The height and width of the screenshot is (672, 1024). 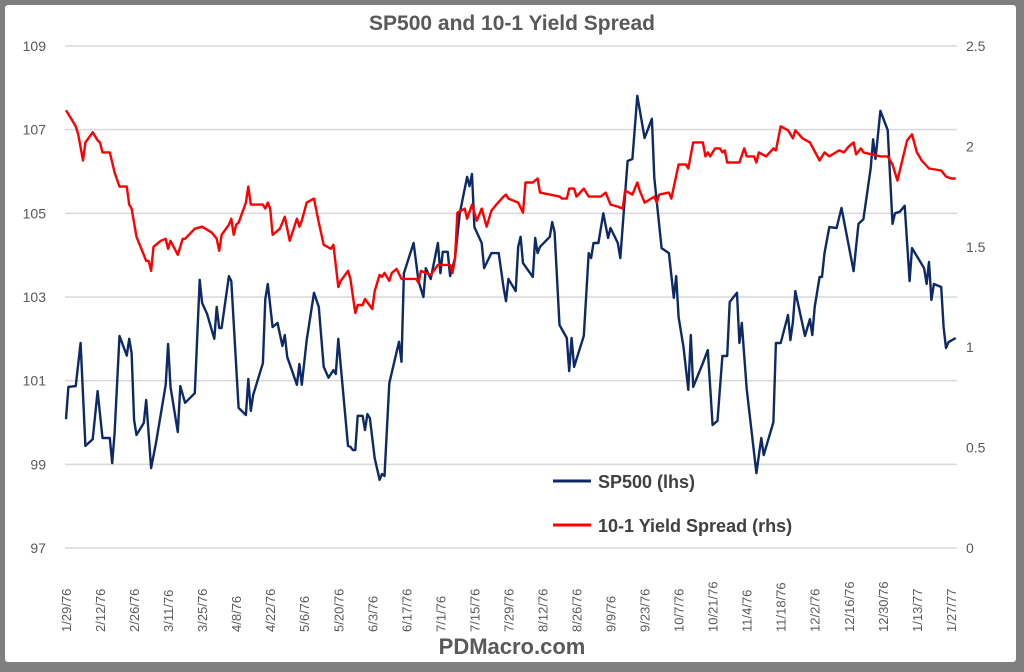 What do you see at coordinates (577, 610) in the screenshot?
I see `x-tick-label: 8/26/76` at bounding box center [577, 610].